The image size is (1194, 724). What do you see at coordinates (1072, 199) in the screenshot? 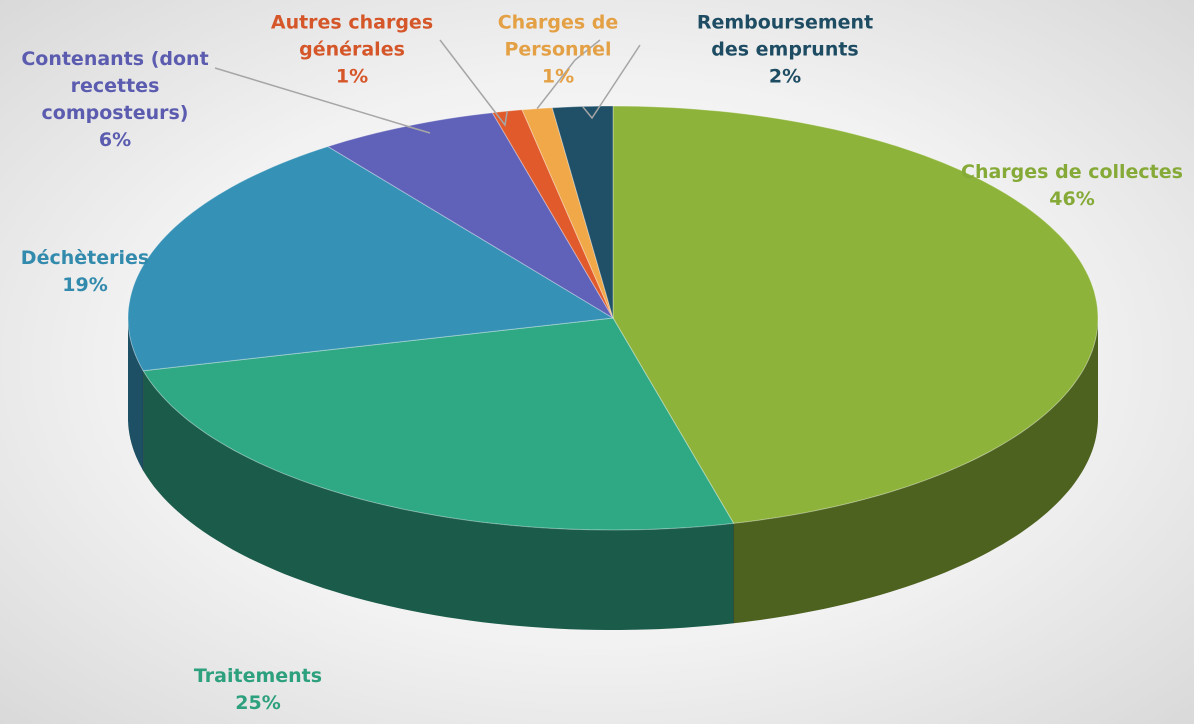
I see `slice-value: 46%` at bounding box center [1072, 199].